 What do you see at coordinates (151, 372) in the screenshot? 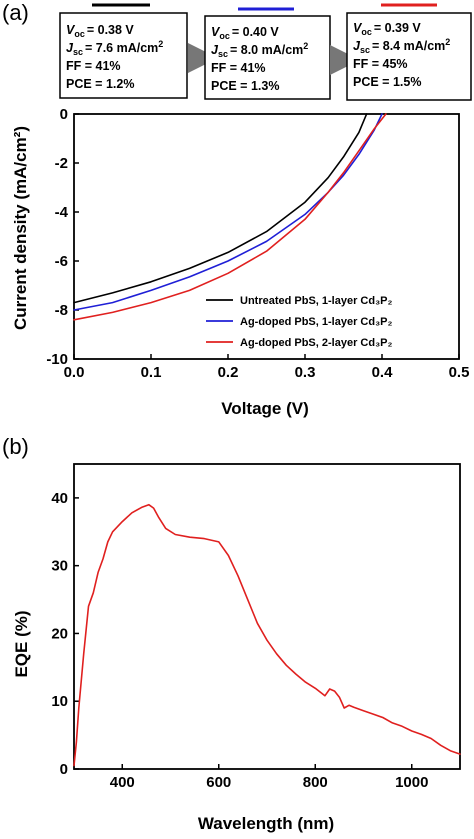
I see `jv-x-tick-label: 0.1` at bounding box center [151, 372].